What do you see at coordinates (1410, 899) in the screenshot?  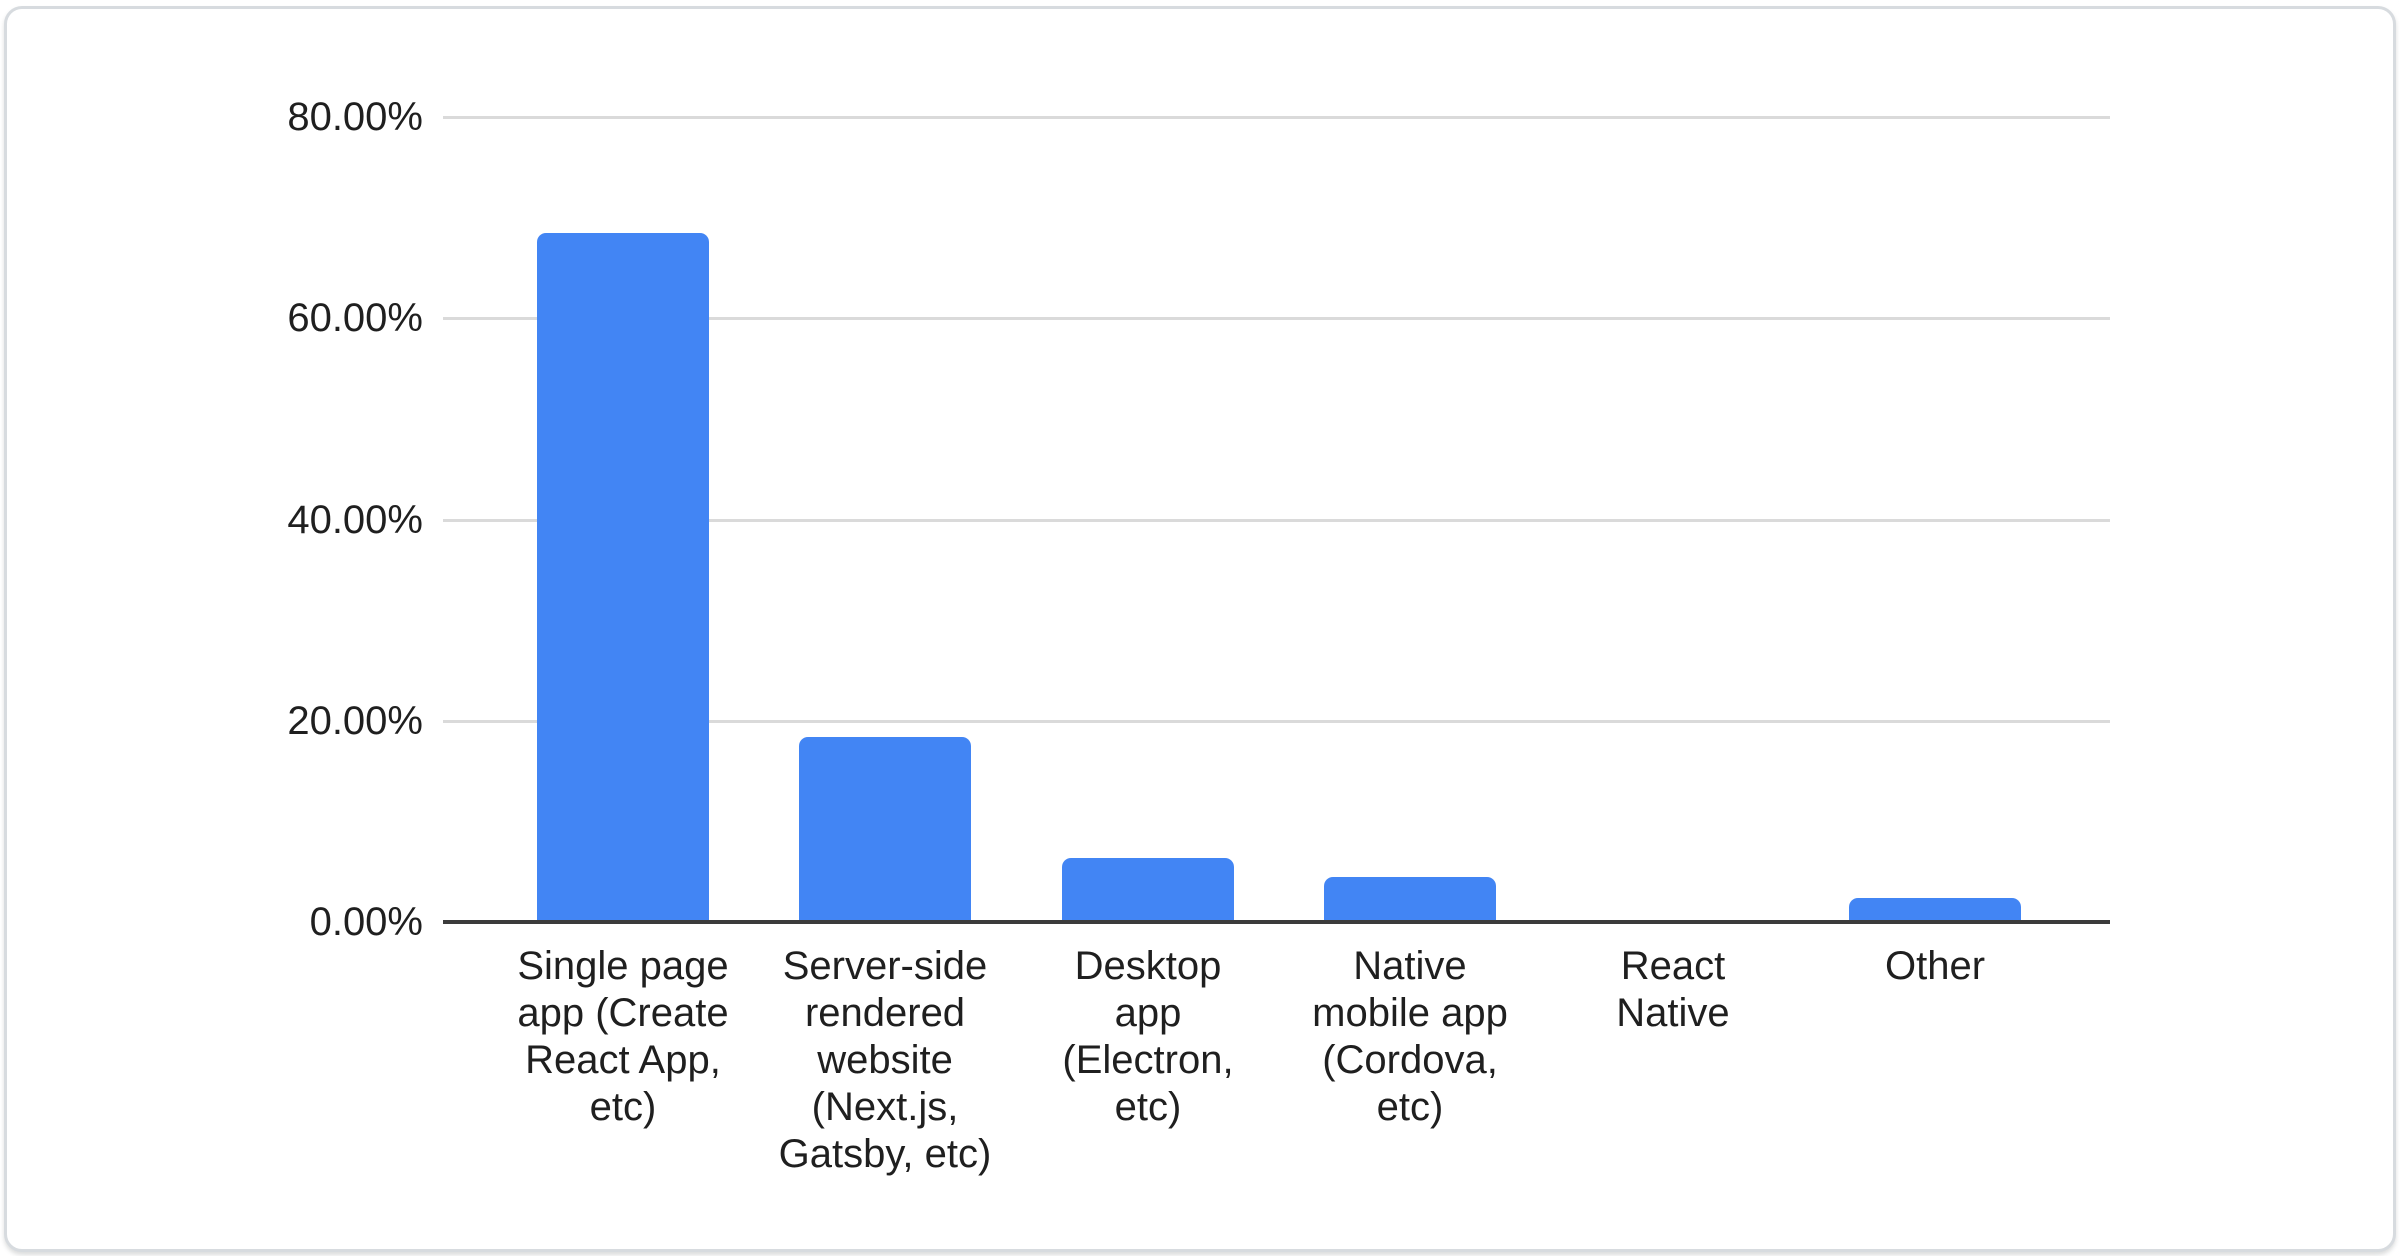 I see `bar-native-mobile-app-cordova-etc` at bounding box center [1410, 899].